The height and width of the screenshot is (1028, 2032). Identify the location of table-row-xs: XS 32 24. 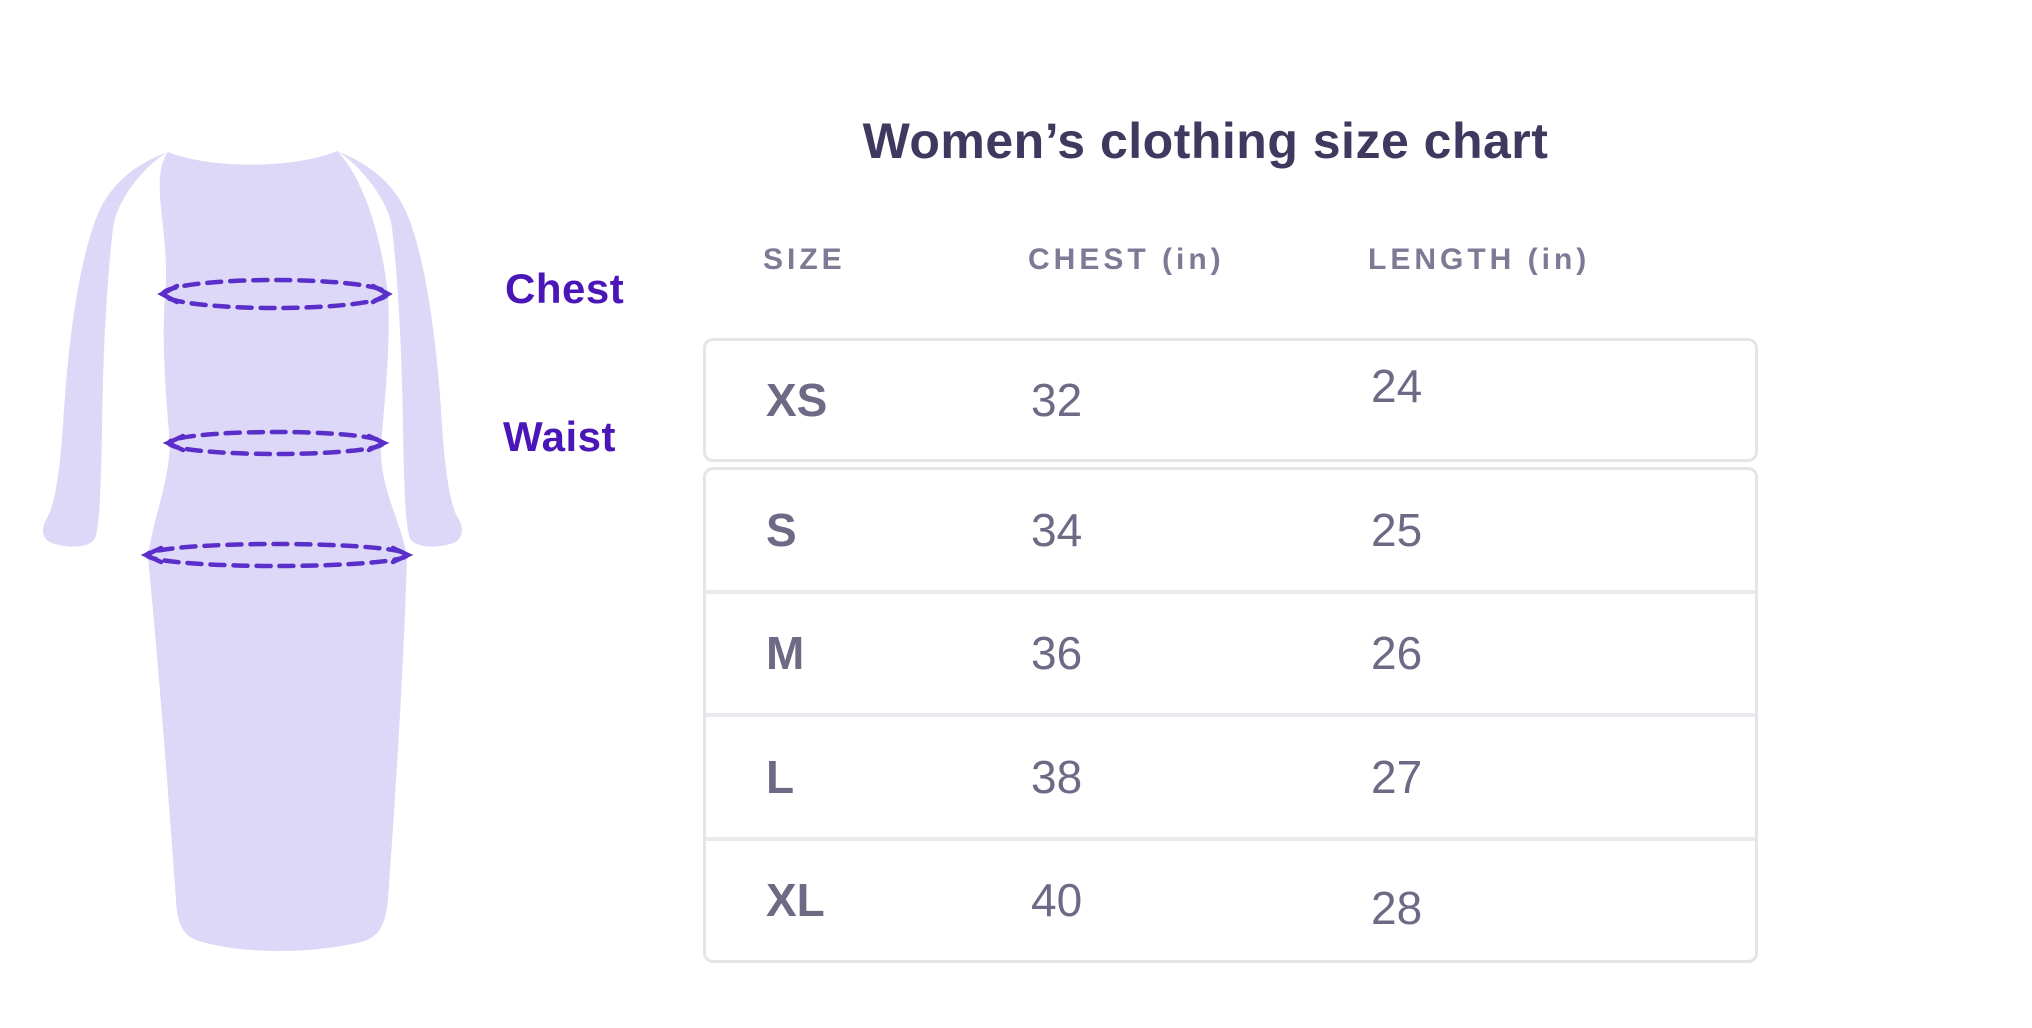
(1230, 400).